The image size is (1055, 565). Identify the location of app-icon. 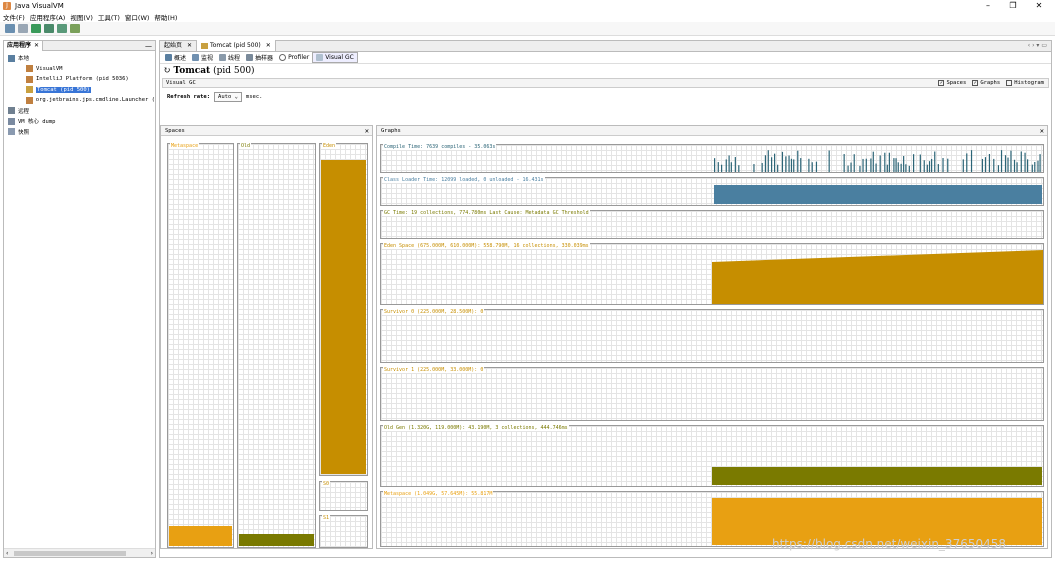
(29, 79).